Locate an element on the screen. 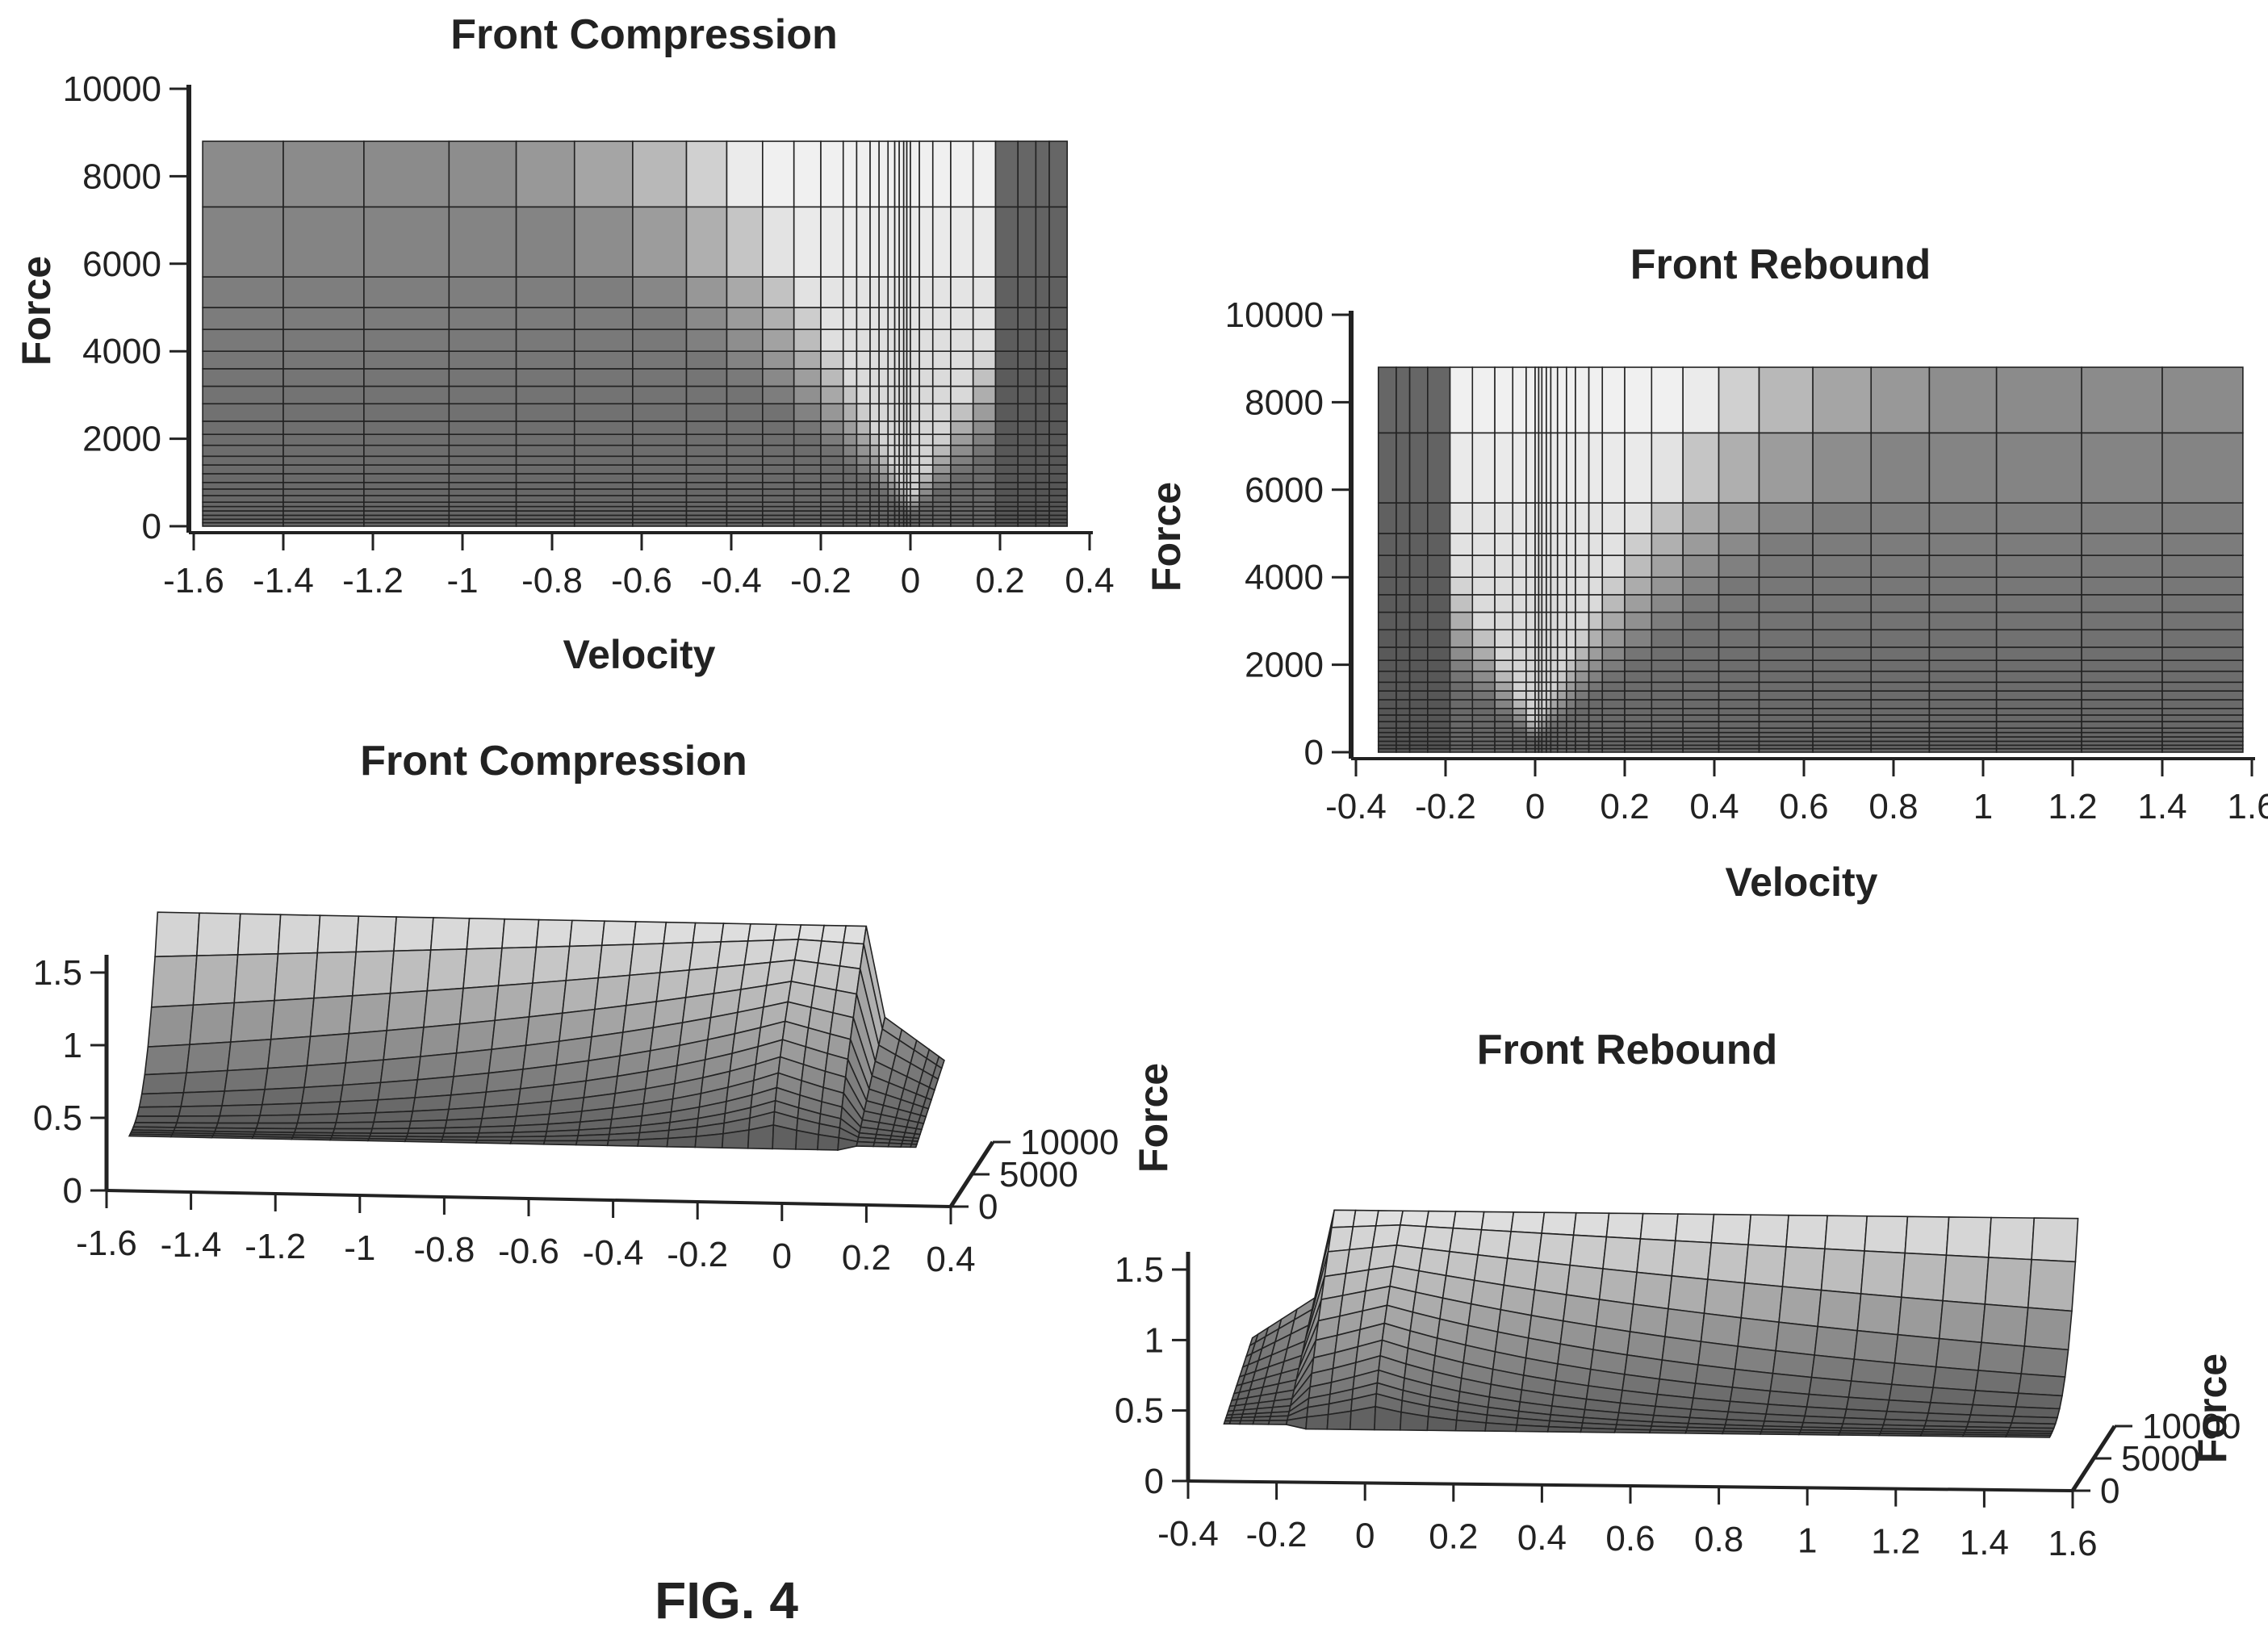 This screenshot has height=1640, width=2268. y-tick-label: 4000 is located at coordinates (1285, 577).